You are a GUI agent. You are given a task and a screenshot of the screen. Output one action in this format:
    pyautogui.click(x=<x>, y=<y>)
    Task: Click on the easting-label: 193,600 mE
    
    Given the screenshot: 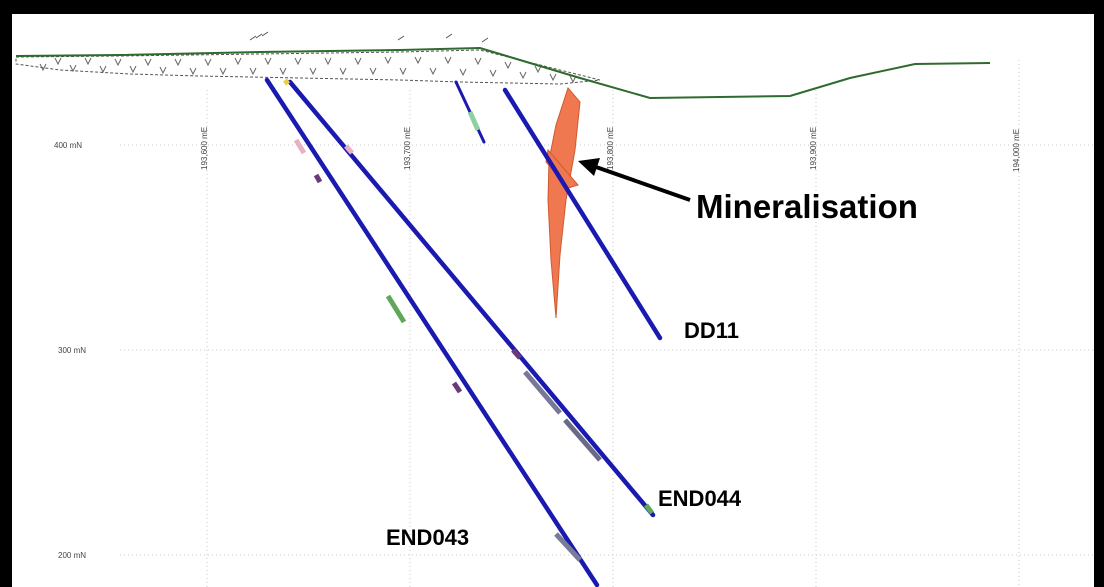 What is the action you would take?
    pyautogui.click(x=204, y=148)
    